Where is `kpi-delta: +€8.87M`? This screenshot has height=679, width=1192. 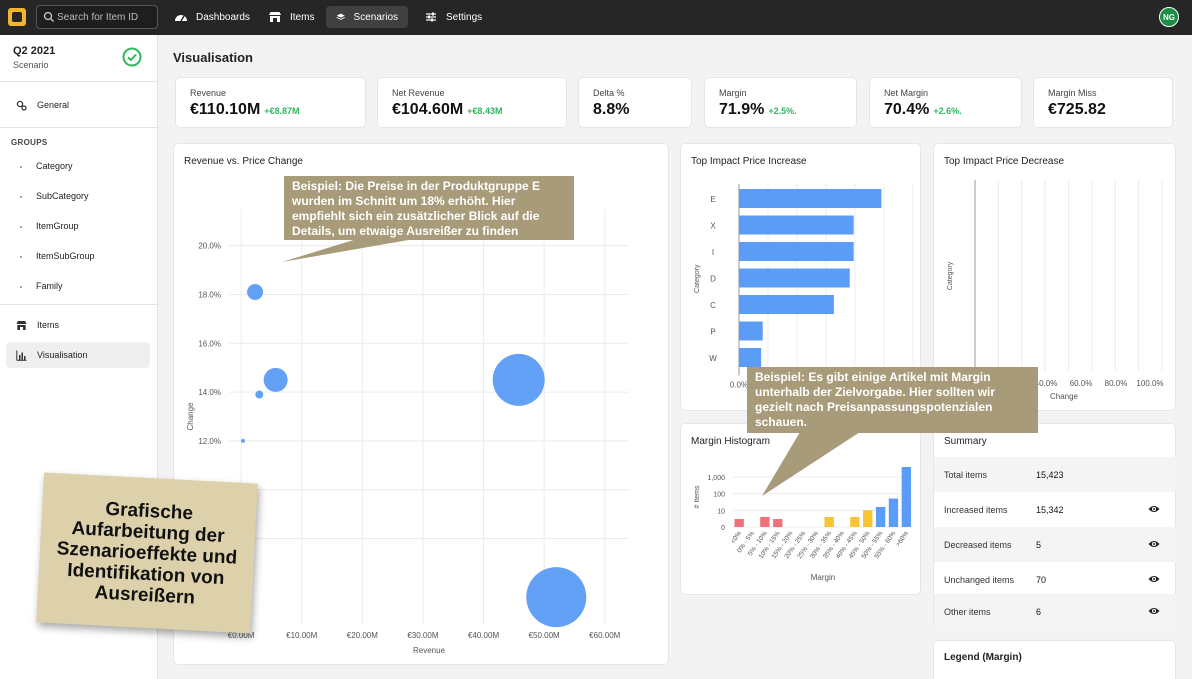 kpi-delta: +€8.87M is located at coordinates (282, 111).